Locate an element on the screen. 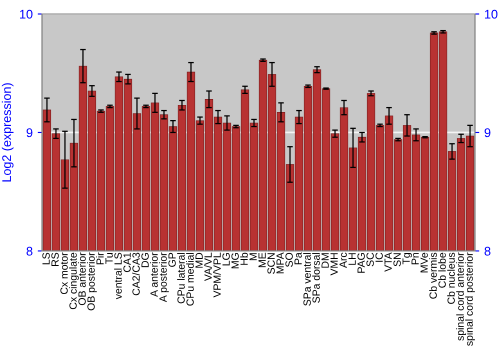  x-tick-label: CA2/CA3 is located at coordinates (136, 274).